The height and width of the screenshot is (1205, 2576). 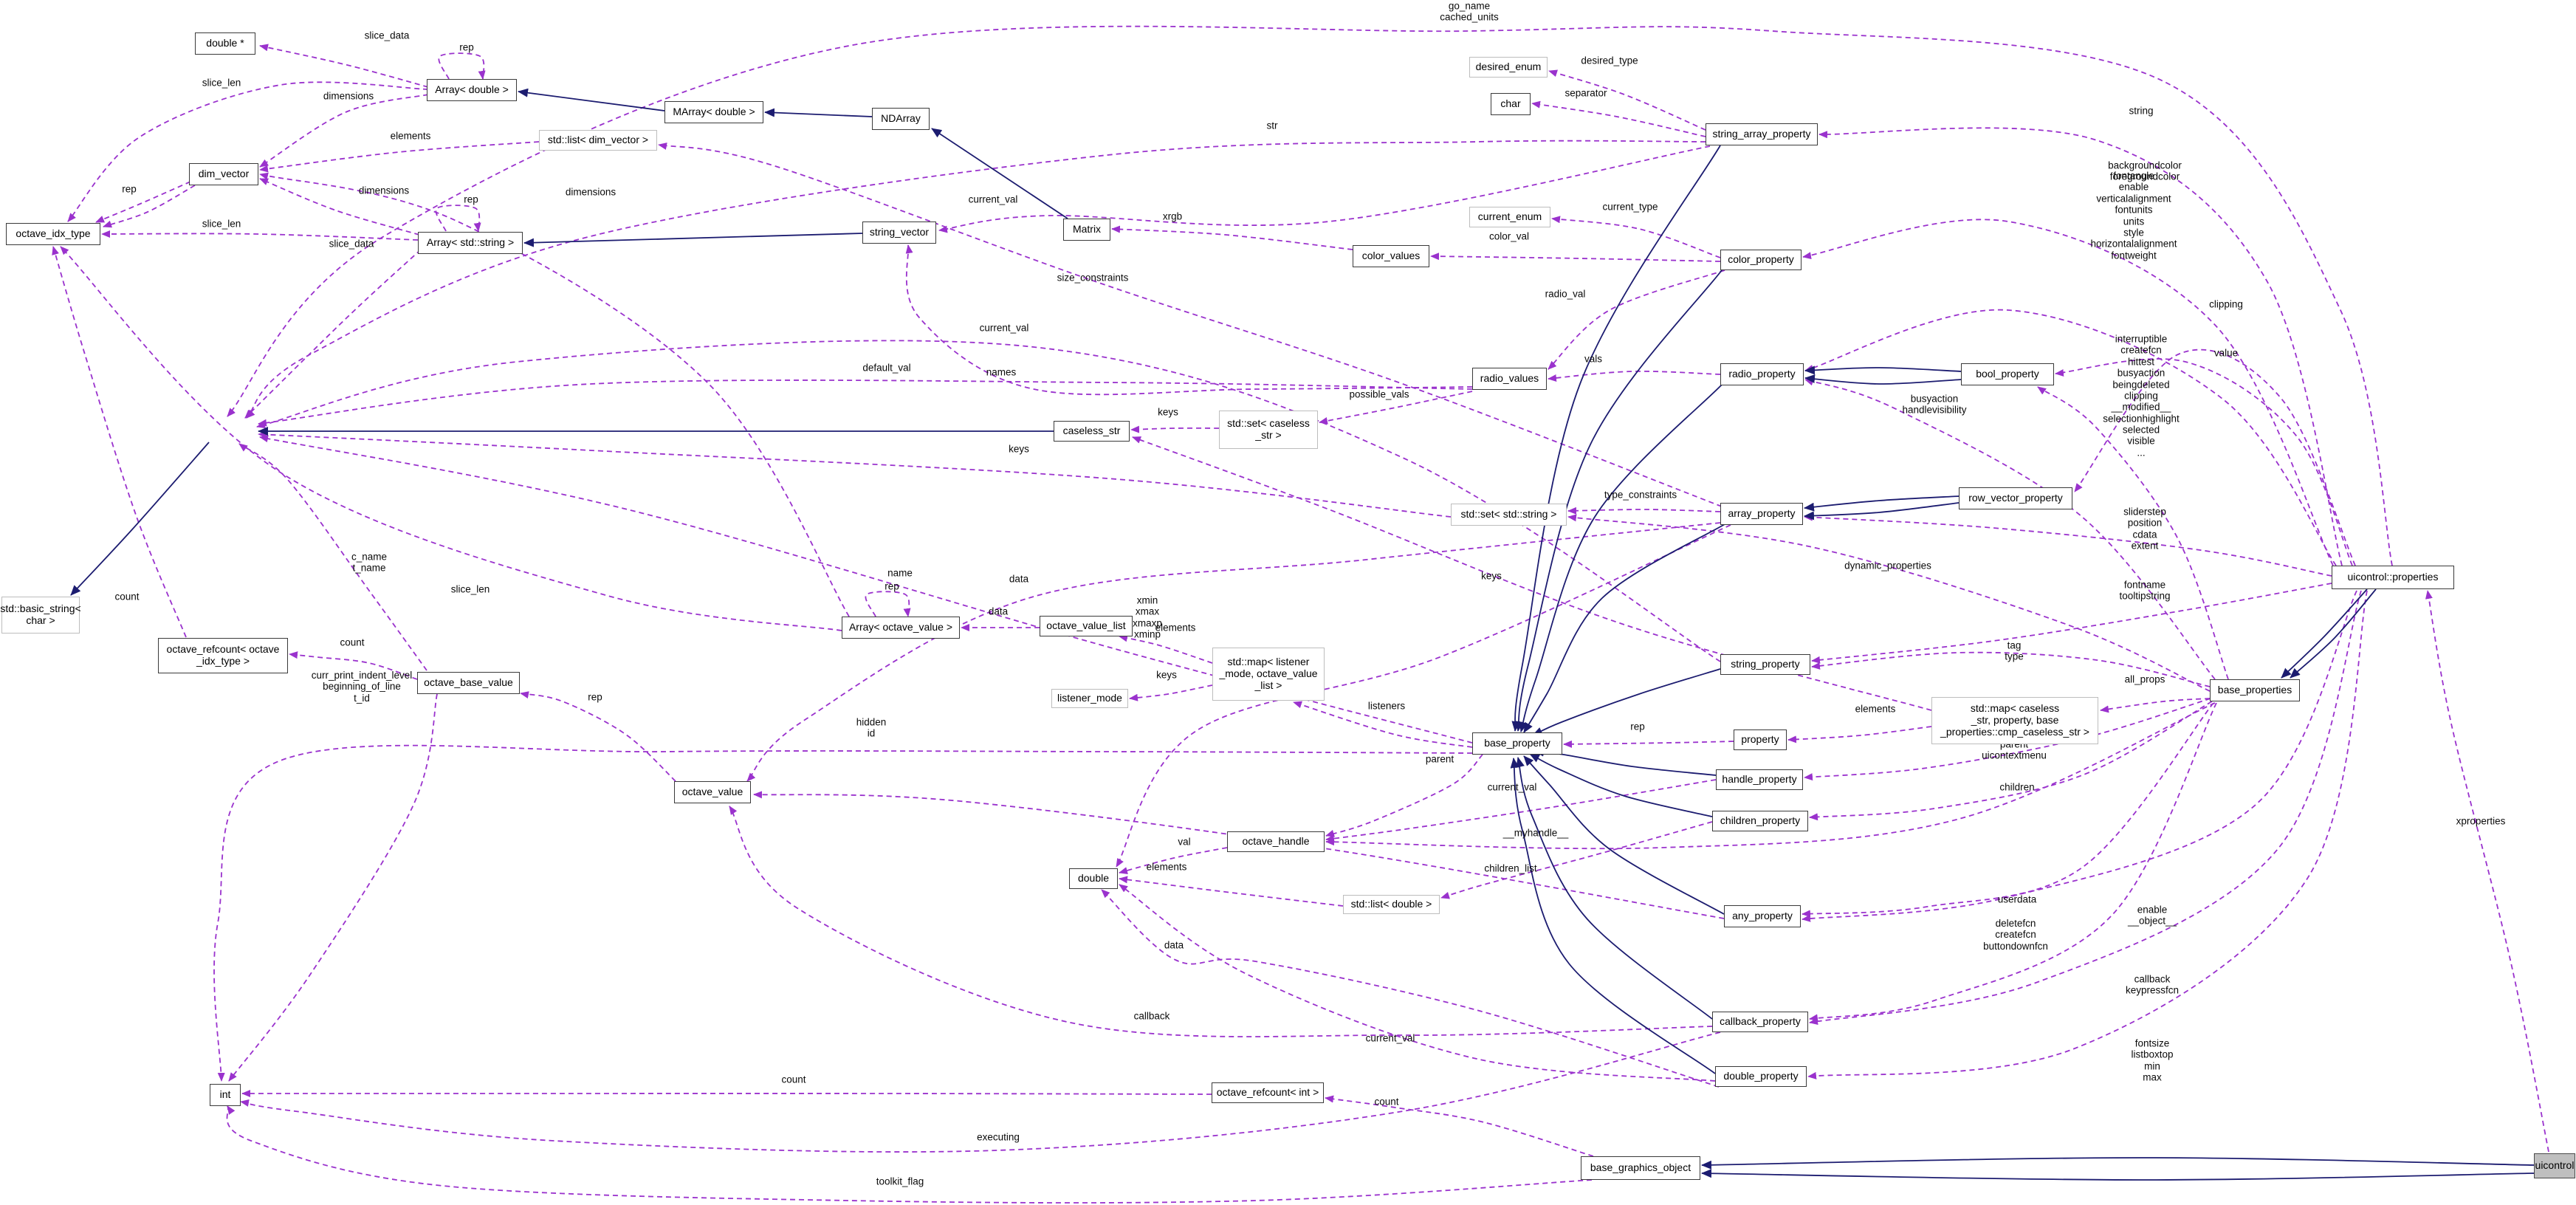 I want to click on node-octave_base_value: octave_base_value, so click(x=468, y=683).